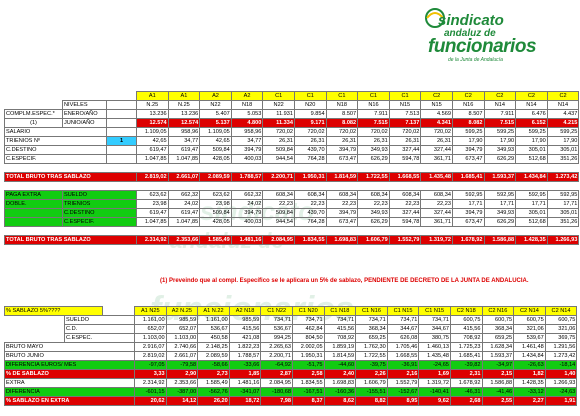 The height and width of the screenshot is (416, 580). Describe the element at coordinates (500, 123) in the screenshot. I see `junio-value: 7.515` at that location.